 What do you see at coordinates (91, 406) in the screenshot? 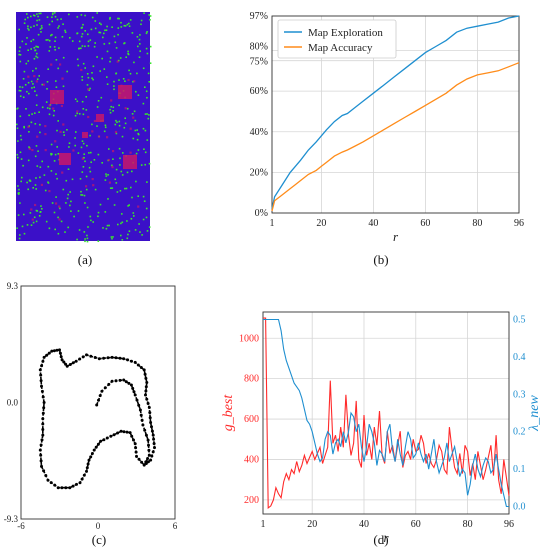
I see `panel-c-trajectory: -6 0 6 9.3 0.0 -9.3` at bounding box center [91, 406].